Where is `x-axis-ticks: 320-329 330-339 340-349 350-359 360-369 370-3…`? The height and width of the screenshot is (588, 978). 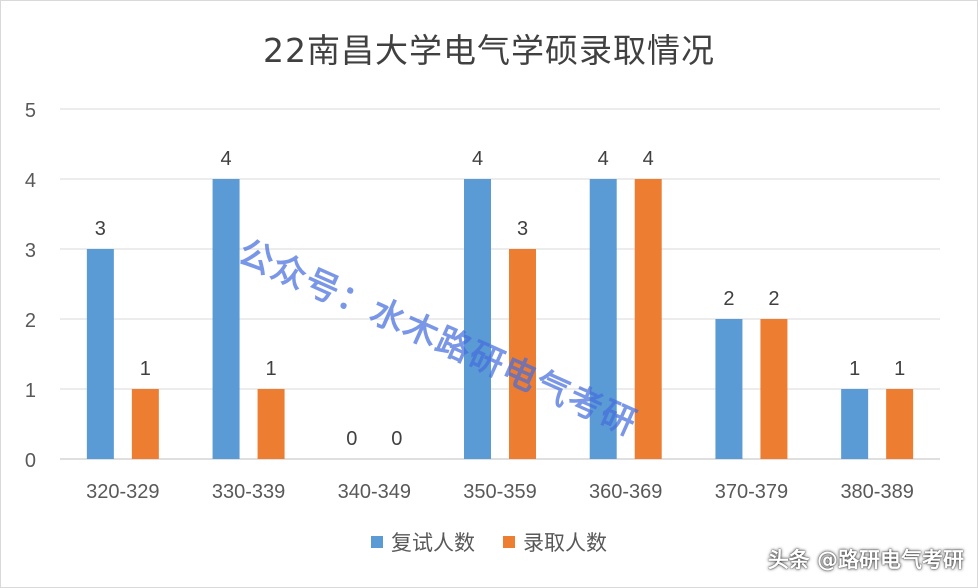 x-axis-ticks: 320-329 330-339 340-349 350-359 360-369 370-3… is located at coordinates (500, 492).